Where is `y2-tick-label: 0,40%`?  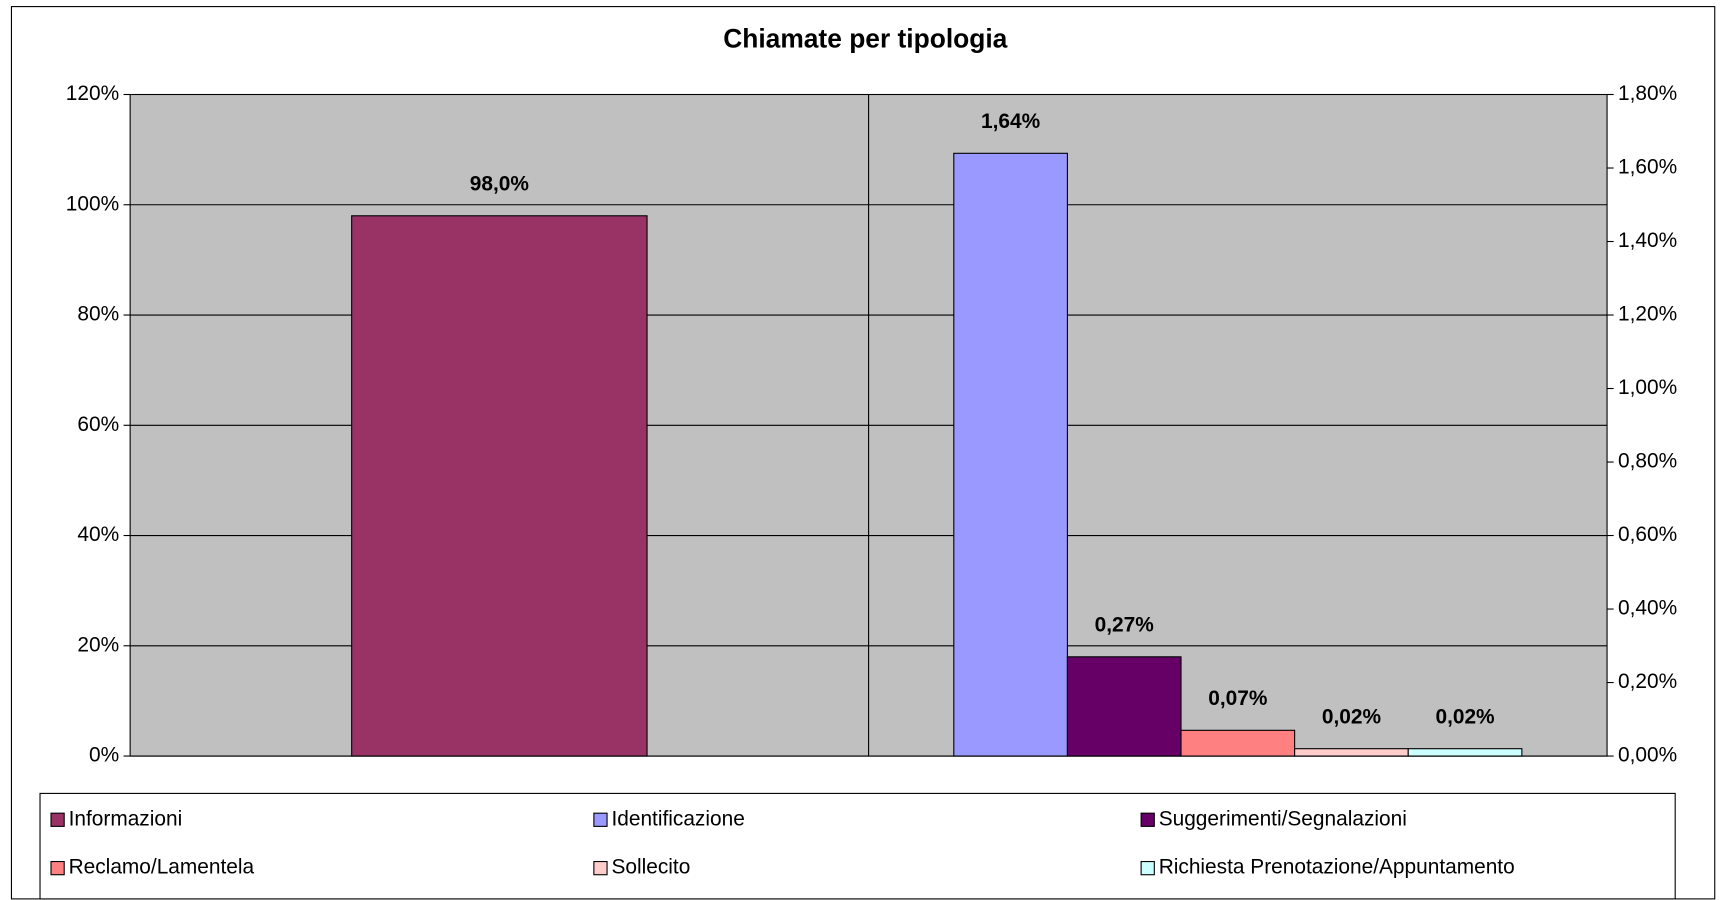
y2-tick-label: 0,40% is located at coordinates (1647, 608).